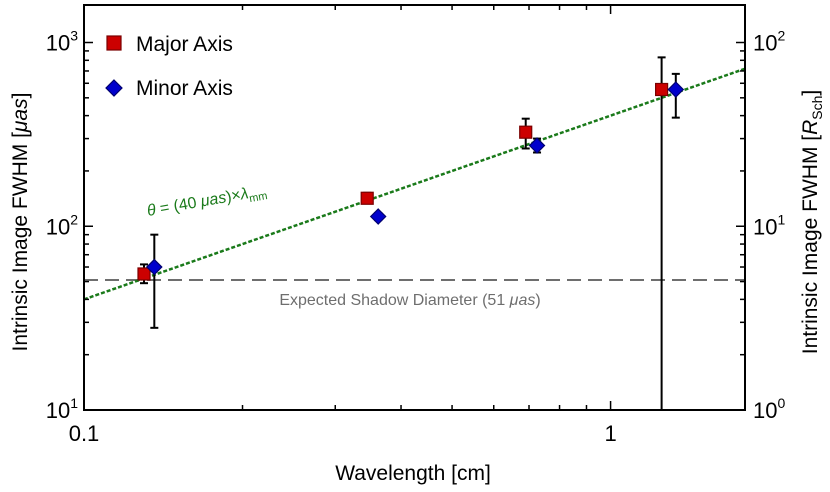  I want to click on fit-equation-label: θ = (40 μas)×λmm, so click(207, 202).